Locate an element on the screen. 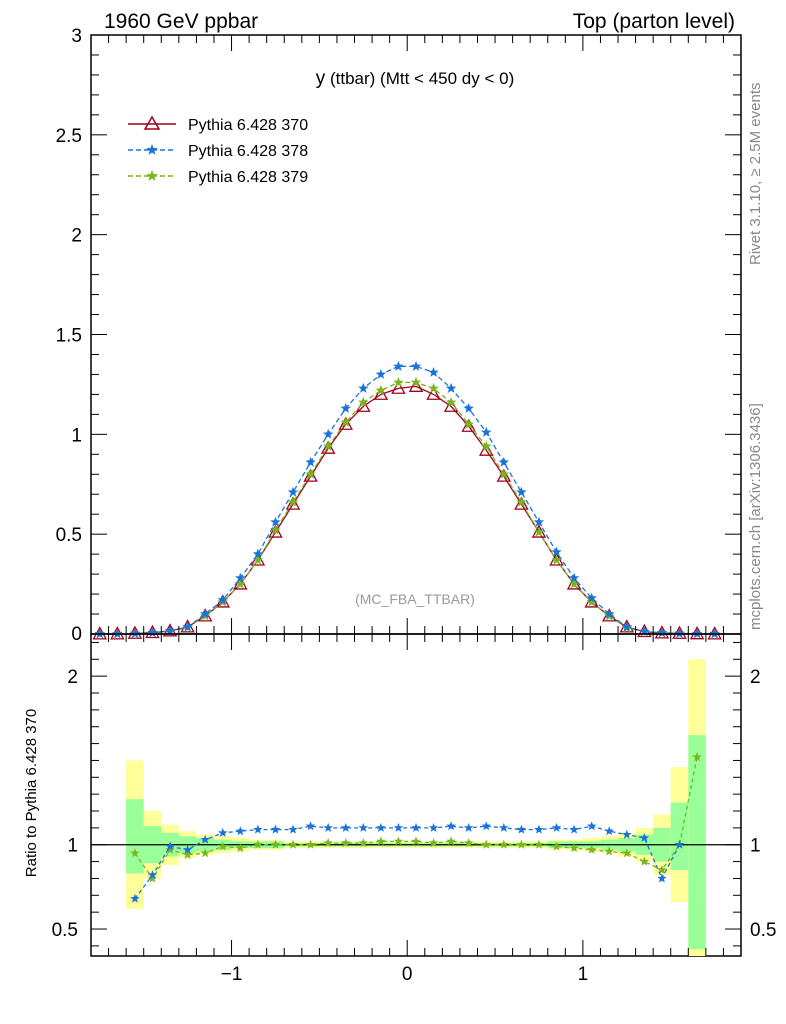  star-shape is located at coordinates (152, 175).